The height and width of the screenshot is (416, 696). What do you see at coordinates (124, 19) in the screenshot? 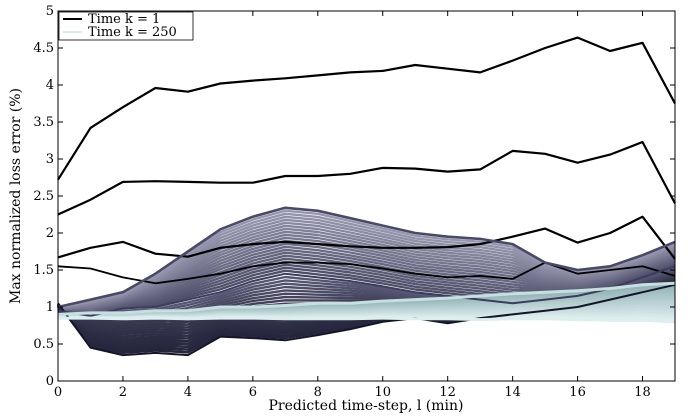
I see `legend-label-k1: Time k = 1` at bounding box center [124, 19].